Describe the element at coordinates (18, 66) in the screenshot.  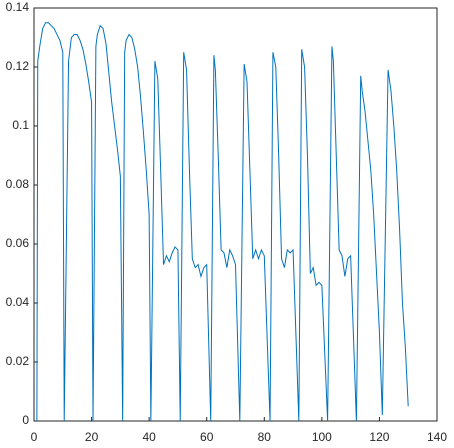
I see `y-tick-label: 0.12` at that location.